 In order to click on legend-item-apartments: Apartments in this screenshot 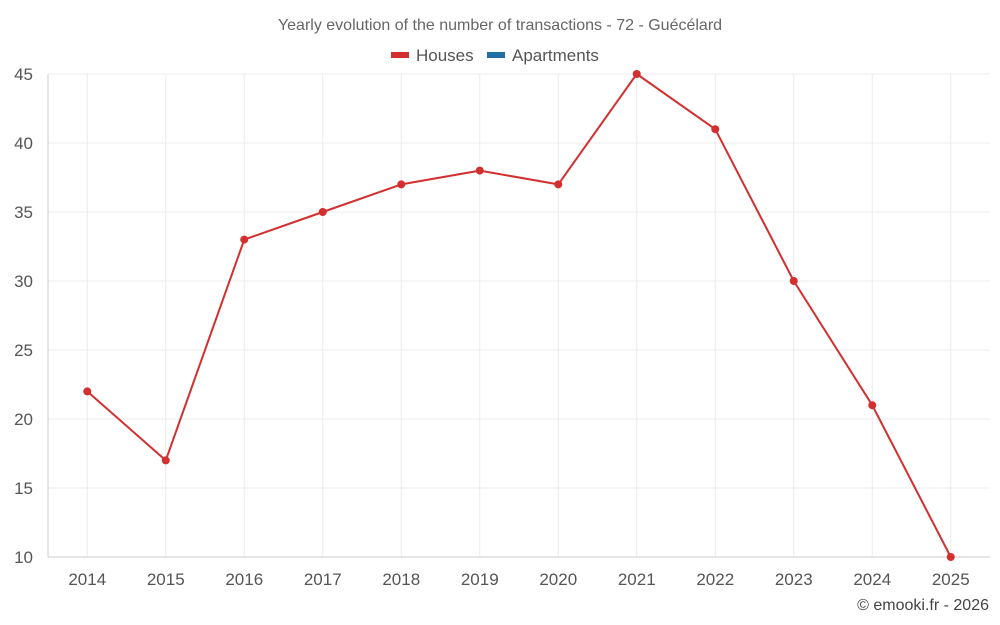, I will do `click(543, 55)`.